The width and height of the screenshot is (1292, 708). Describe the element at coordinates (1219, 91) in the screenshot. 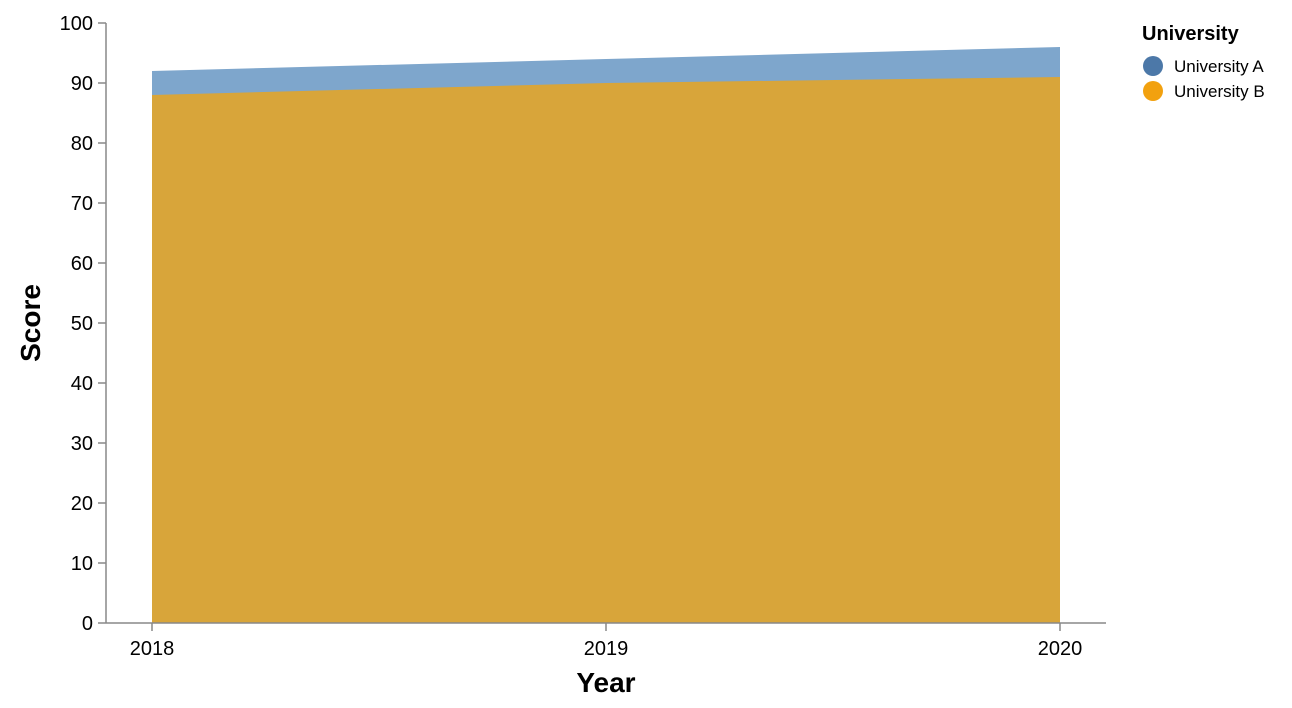

I see `legend-label-university-b: University B` at that location.